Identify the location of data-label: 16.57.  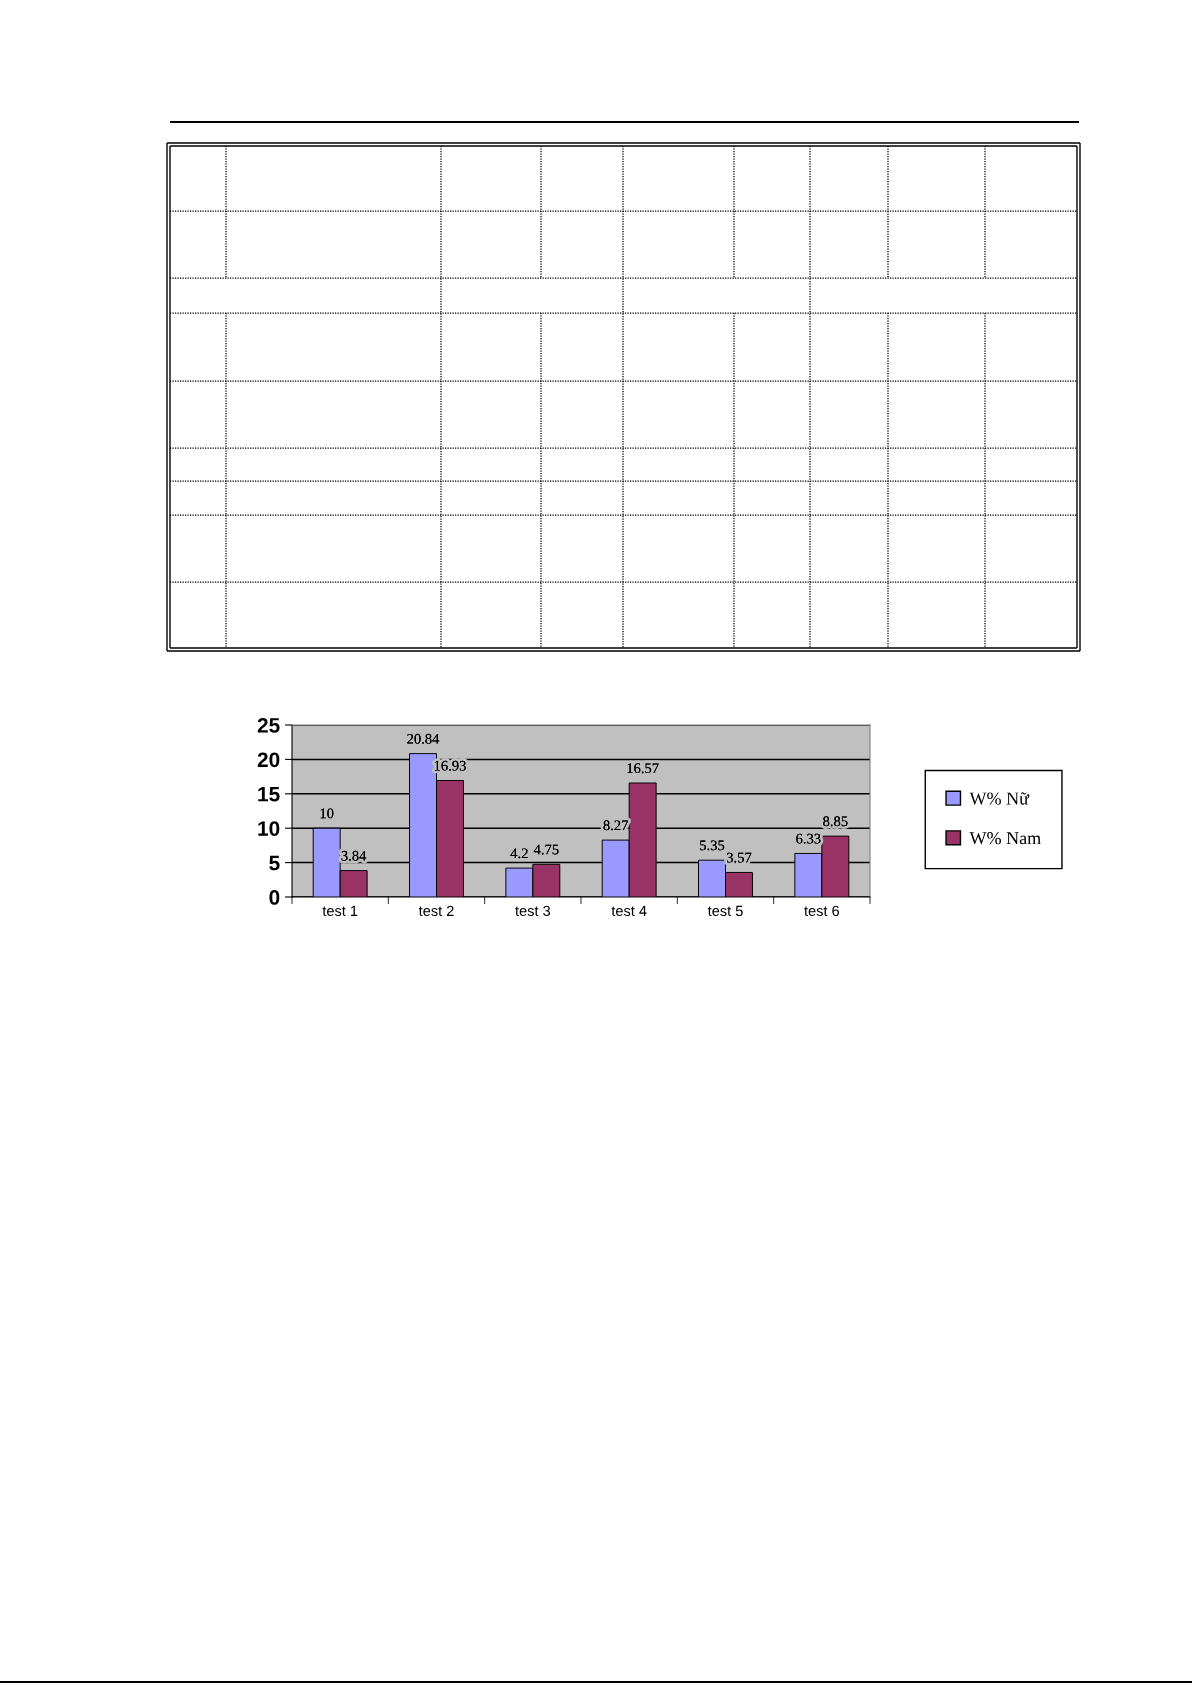
(643, 768).